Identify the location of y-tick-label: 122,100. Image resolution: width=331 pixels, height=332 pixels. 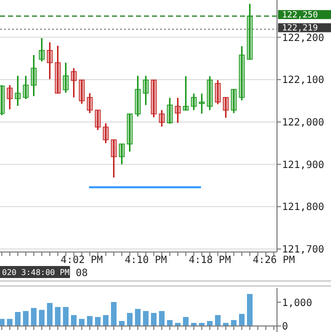
(303, 80).